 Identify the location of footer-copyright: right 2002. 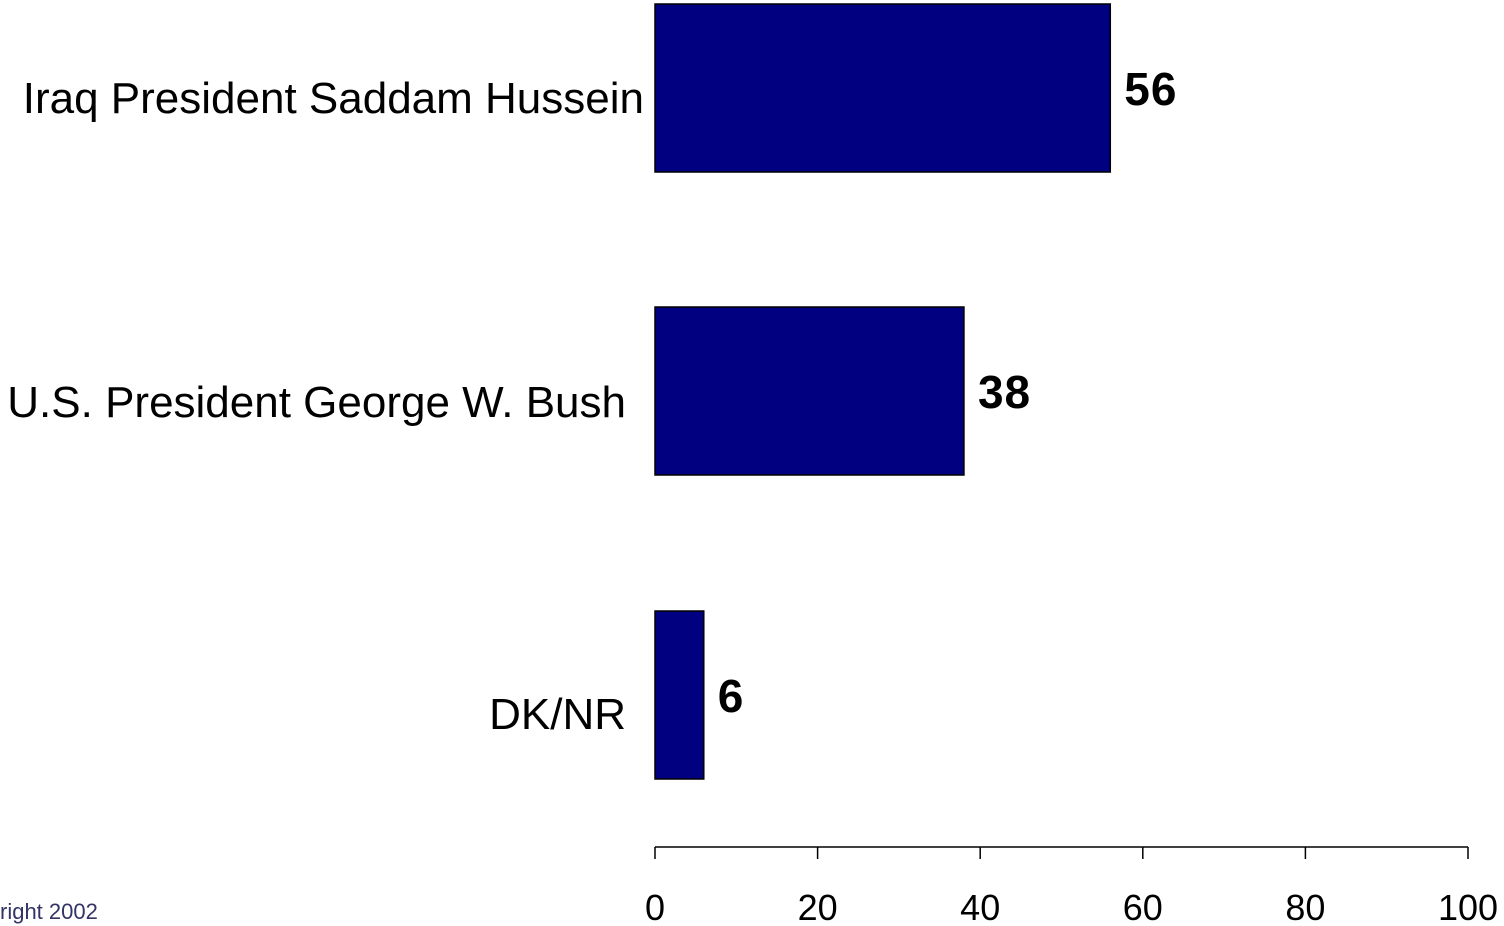
(49, 911).